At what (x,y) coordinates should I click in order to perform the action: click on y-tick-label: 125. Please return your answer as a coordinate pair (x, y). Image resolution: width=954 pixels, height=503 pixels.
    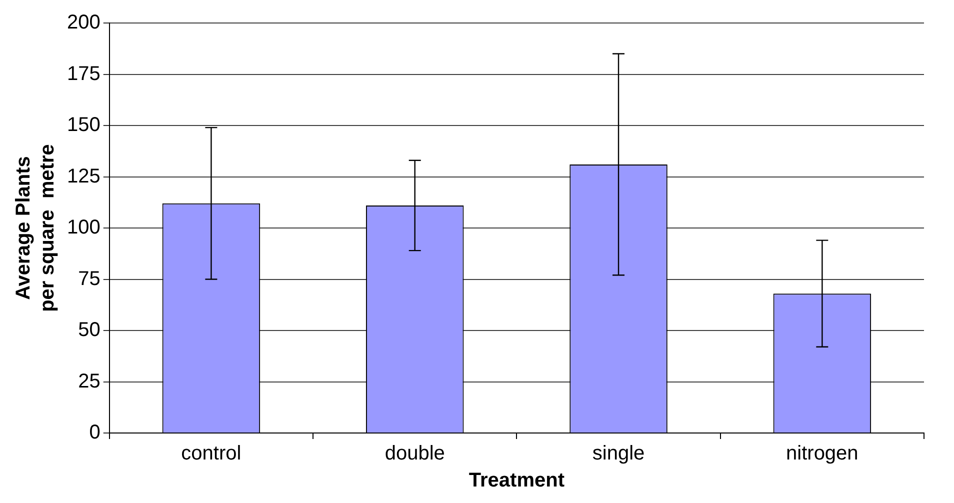
    Looking at the image, I should click on (83, 176).